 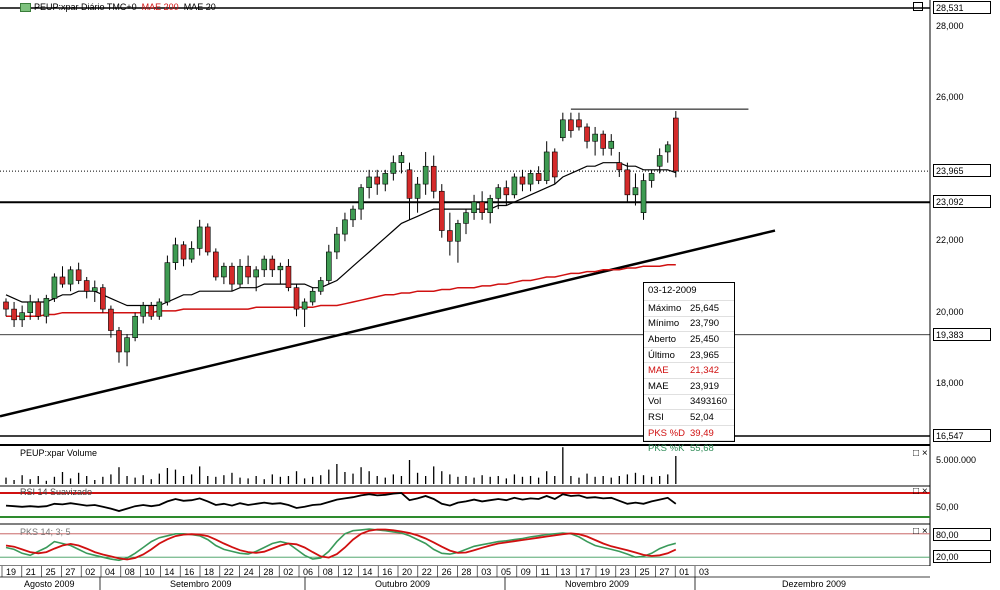 What do you see at coordinates (705, 355) in the screenshot?
I see `data-window-value: 23,965` at bounding box center [705, 355].